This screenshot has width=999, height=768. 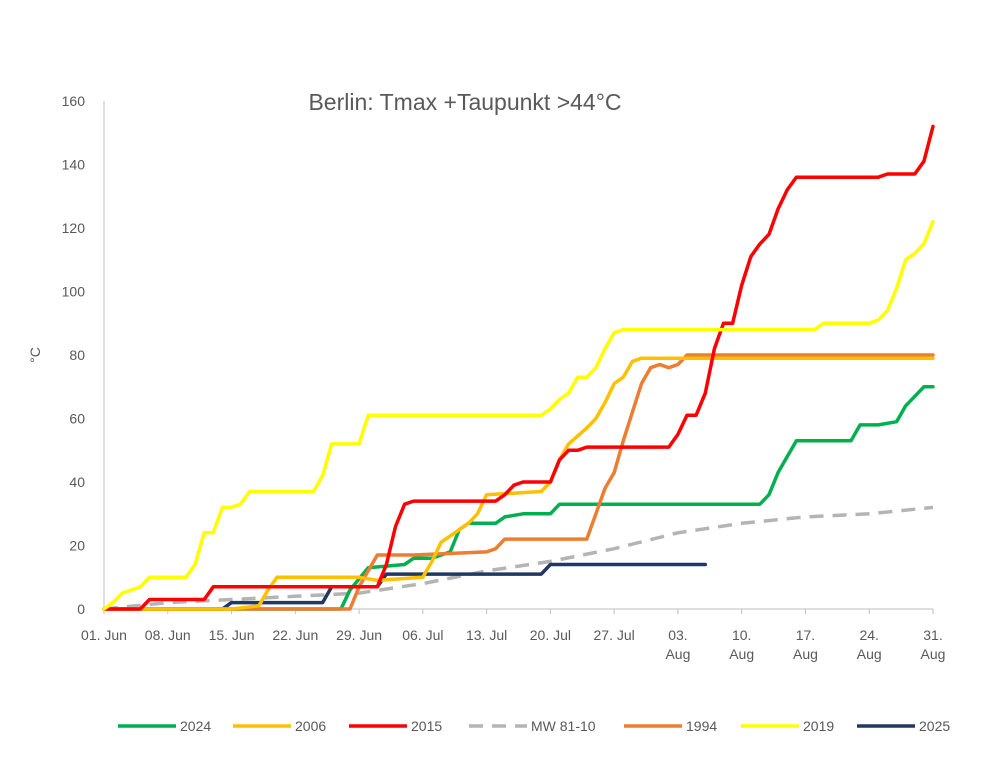 What do you see at coordinates (74, 292) in the screenshot?
I see `y-tick-label: 100` at bounding box center [74, 292].